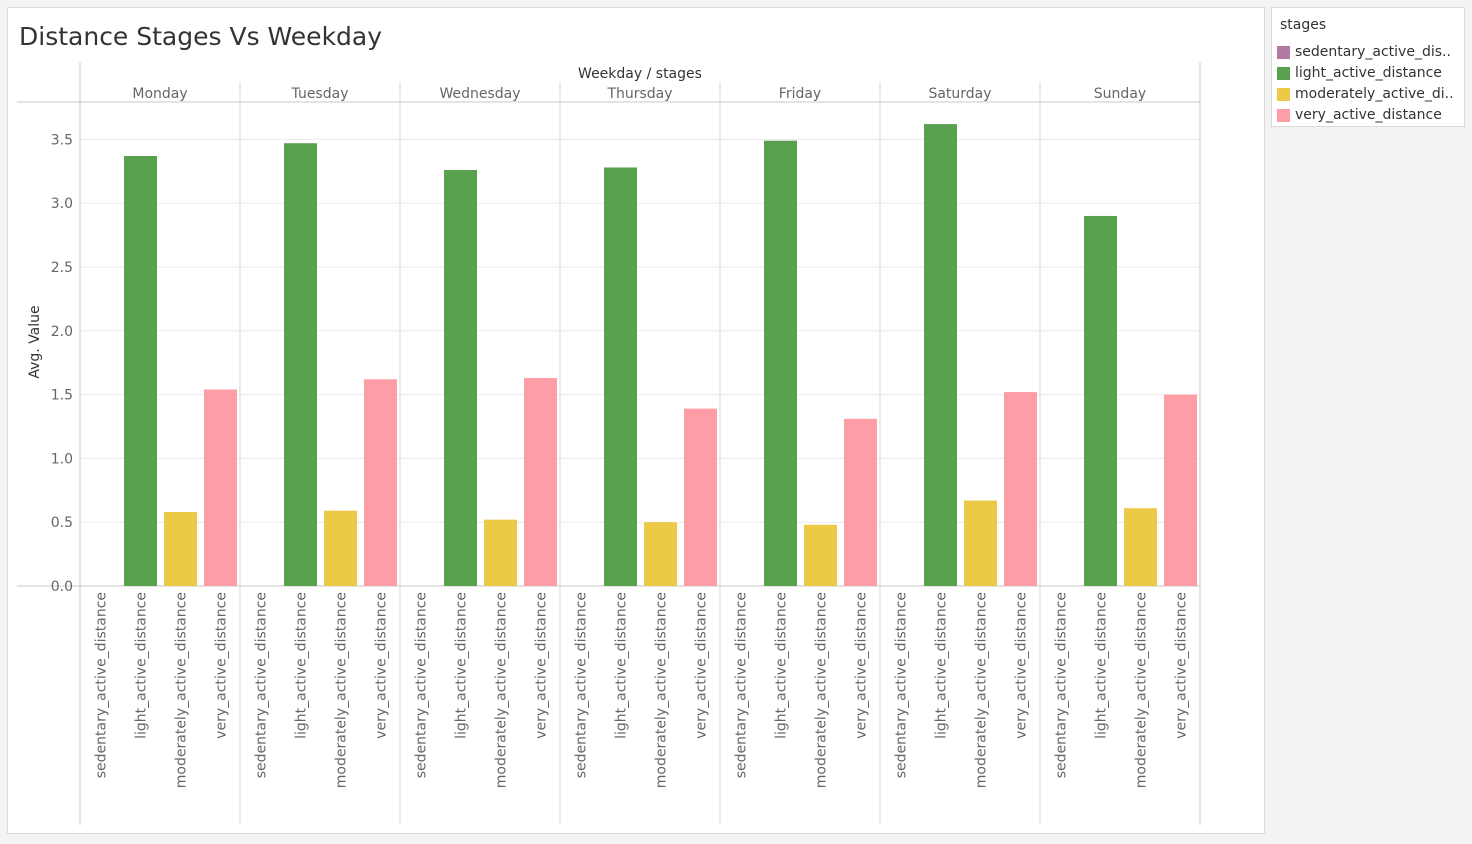 This screenshot has height=844, width=1472. Describe the element at coordinates (62, 332) in the screenshot. I see `y-tick-label: 2.0` at that location.